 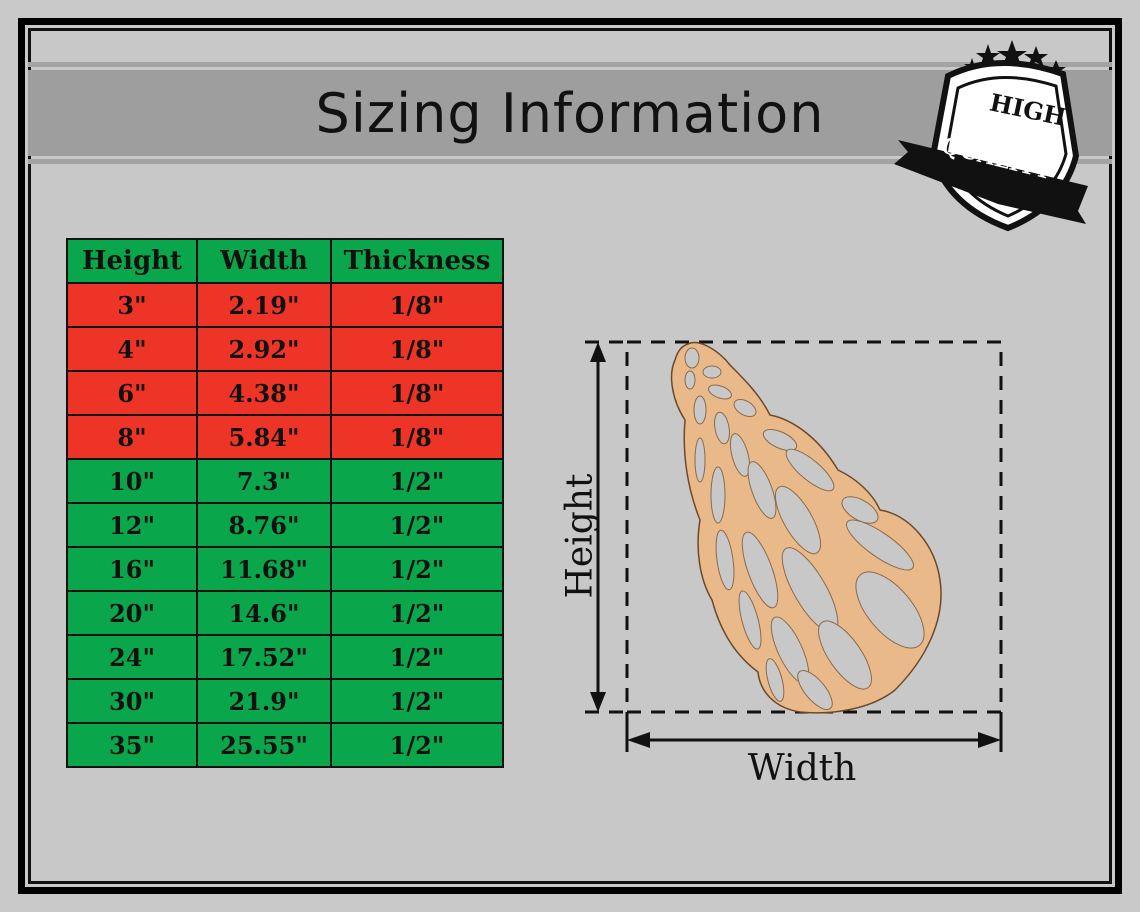 What do you see at coordinates (264, 701) in the screenshot?
I see `cell-width: 21.9"` at bounding box center [264, 701].